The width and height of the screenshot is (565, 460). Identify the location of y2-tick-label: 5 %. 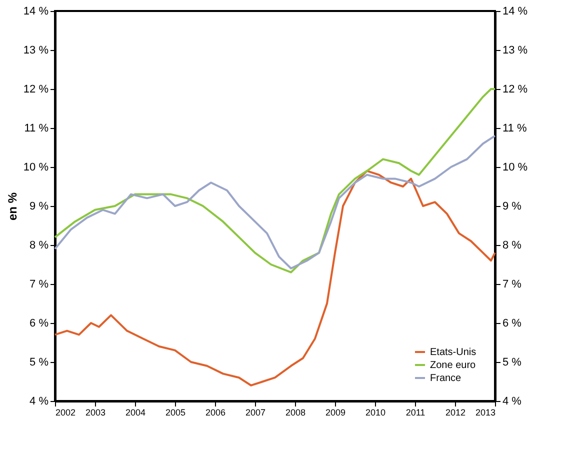
(512, 362).